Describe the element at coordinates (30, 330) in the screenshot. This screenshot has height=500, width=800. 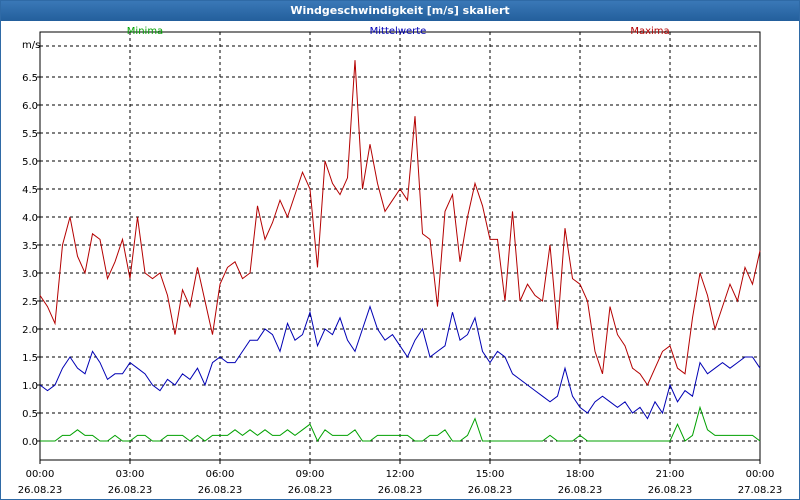
I see `y-tick-label: 2.0` at that location.